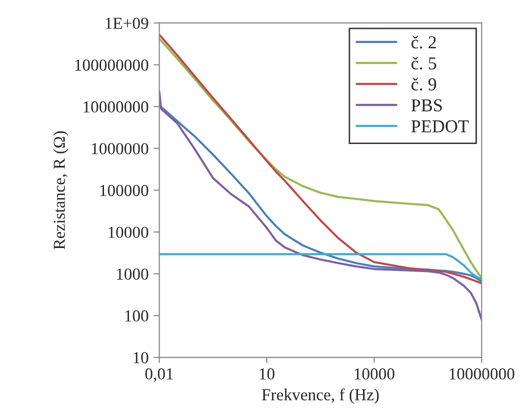 This screenshot has height=418, width=531. Describe the element at coordinates (374, 374) in the screenshot. I see `x-tick-label: 10000` at that location.